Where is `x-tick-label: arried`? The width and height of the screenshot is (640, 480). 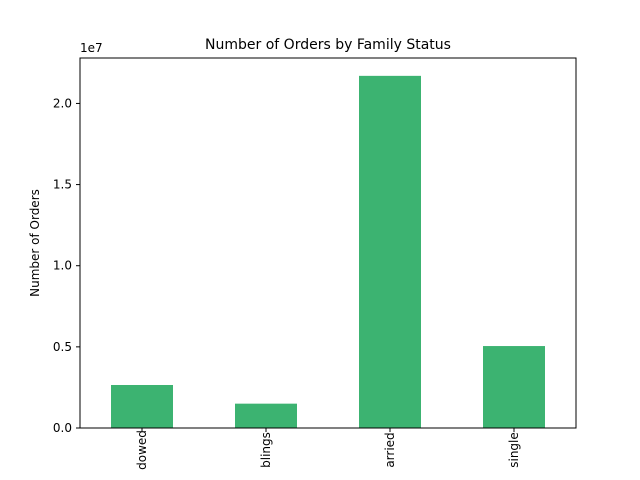 x-tick-label: arried is located at coordinates (390, 449).